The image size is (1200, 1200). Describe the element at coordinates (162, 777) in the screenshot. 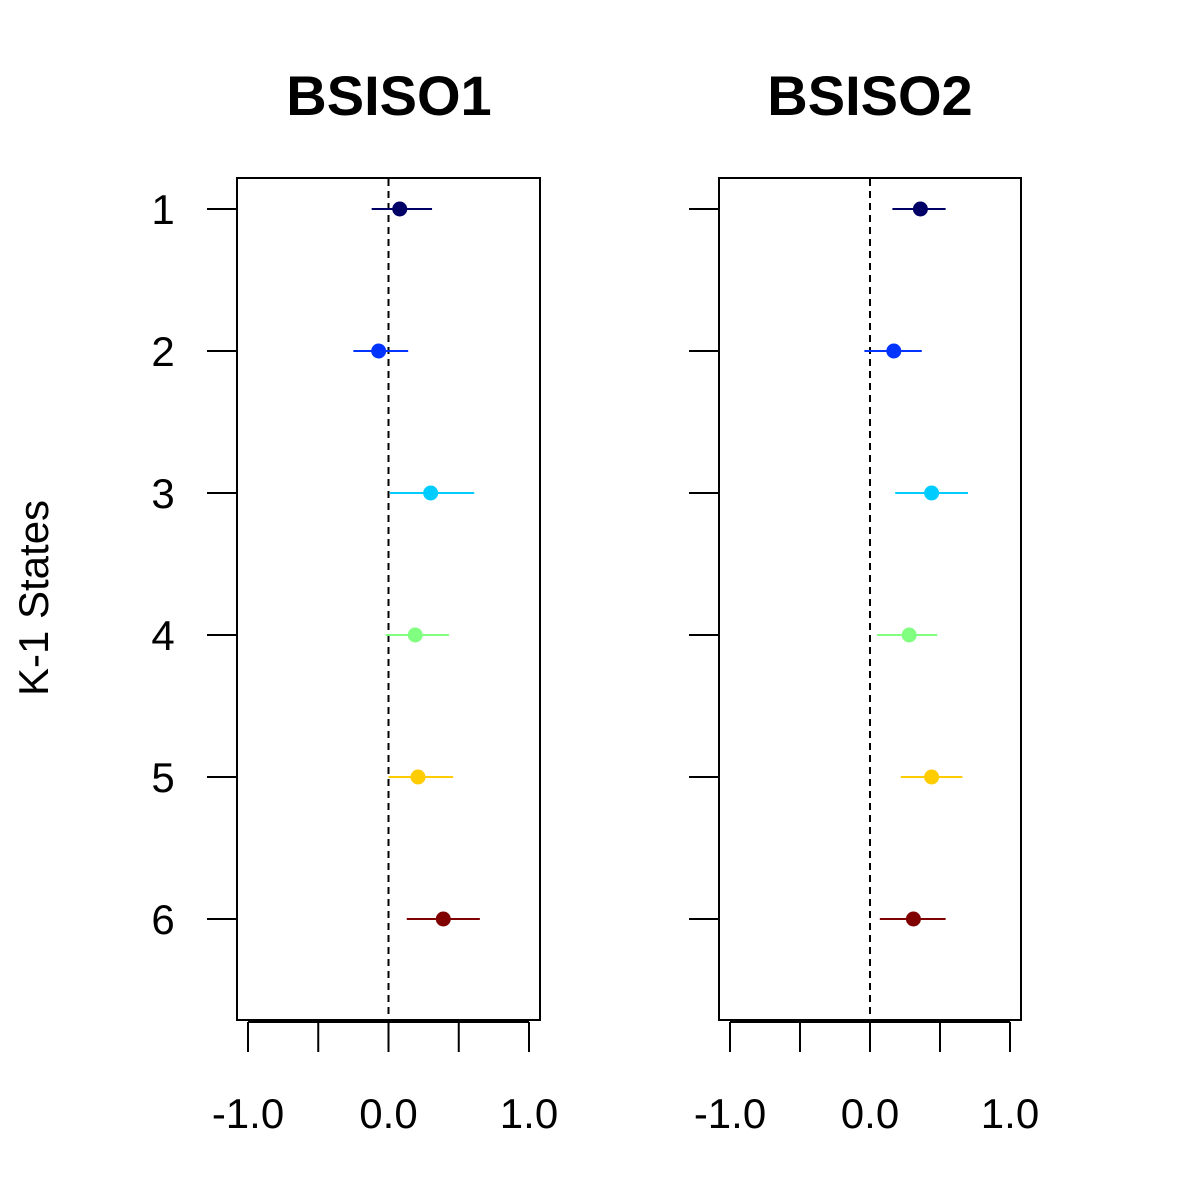

I see `y-tick-label: 5` at that location.